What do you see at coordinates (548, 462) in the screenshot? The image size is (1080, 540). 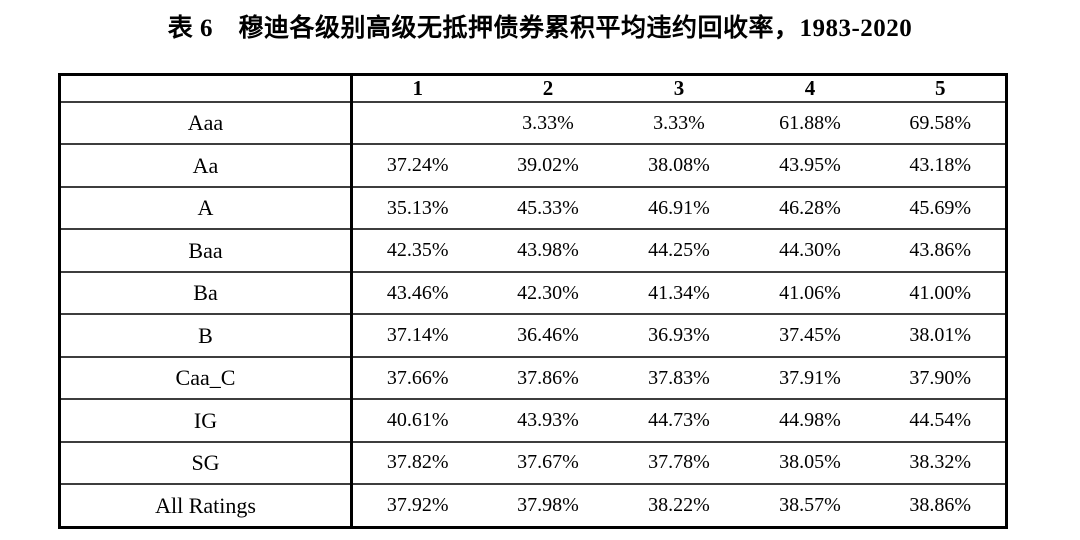 I see `data-cell: 37.67%` at bounding box center [548, 462].